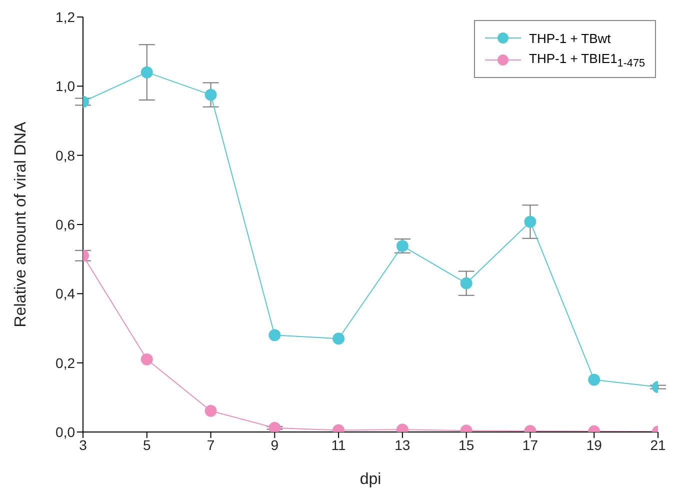 The width and height of the screenshot is (676, 497). What do you see at coordinates (594, 444) in the screenshot?
I see `x-tick-label: 19` at bounding box center [594, 444].